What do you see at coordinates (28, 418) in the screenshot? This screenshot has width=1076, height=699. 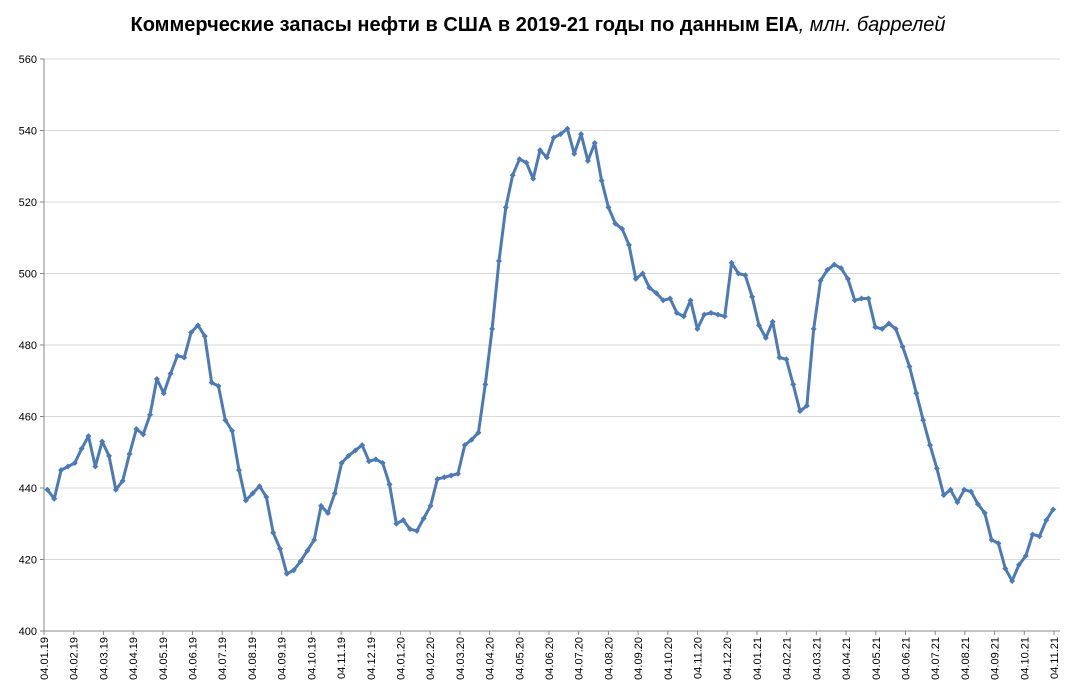 I see `y-tick-label: 460` at bounding box center [28, 418].